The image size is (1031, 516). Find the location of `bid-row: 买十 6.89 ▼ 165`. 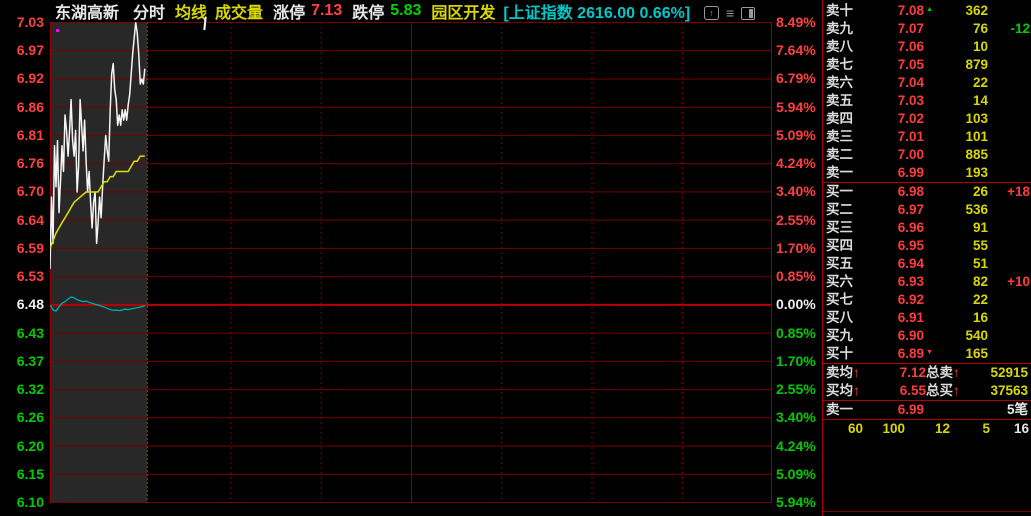

bid-row: 买十 6.89 ▼ 165 is located at coordinates (927, 354).